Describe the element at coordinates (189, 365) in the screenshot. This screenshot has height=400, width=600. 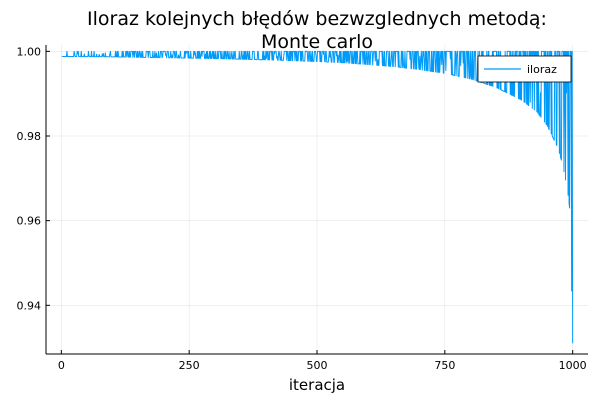
I see `x-tick-label: 250` at that location.